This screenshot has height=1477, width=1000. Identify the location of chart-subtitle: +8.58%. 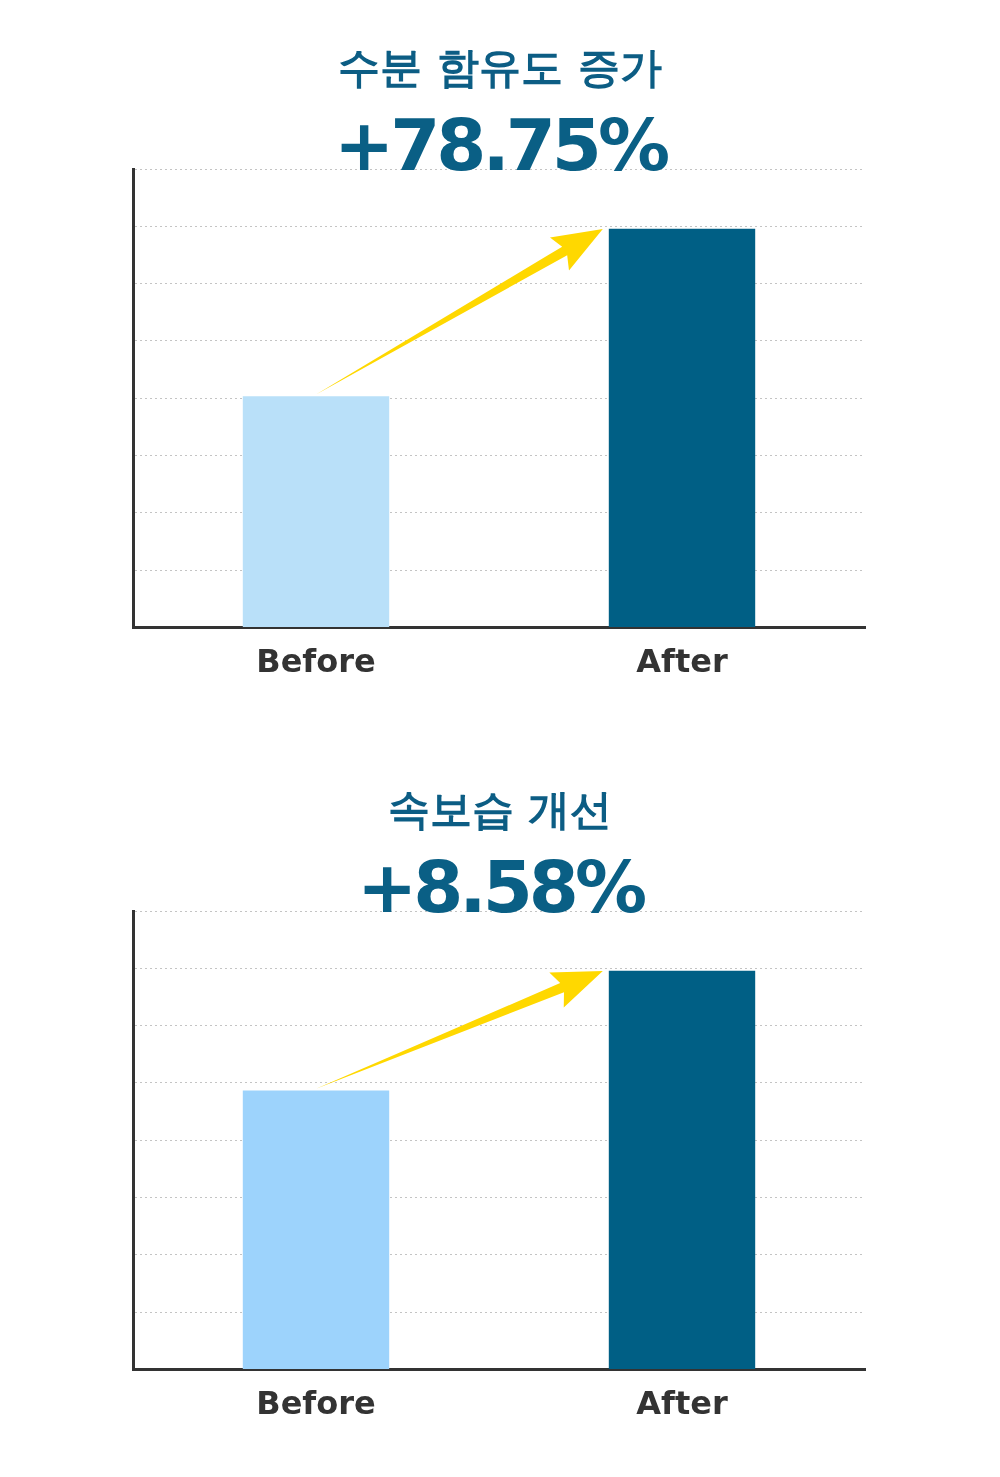
(500, 887).